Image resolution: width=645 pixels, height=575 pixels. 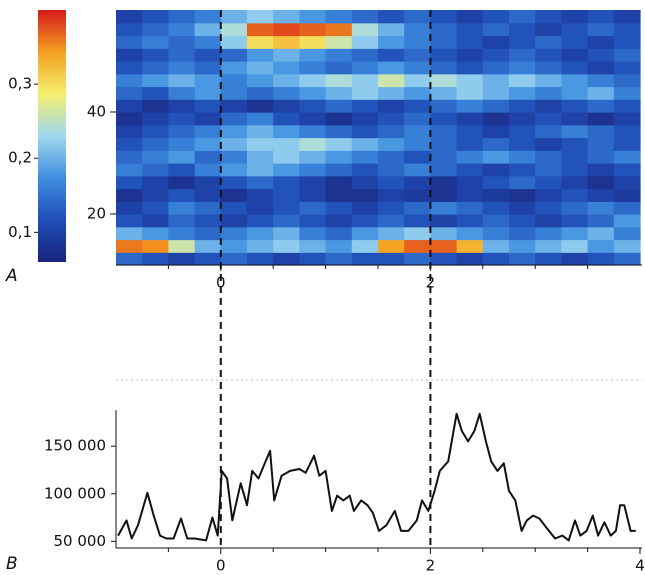 What do you see at coordinates (11, 276) in the screenshot?
I see `panel-label: A` at bounding box center [11, 276].